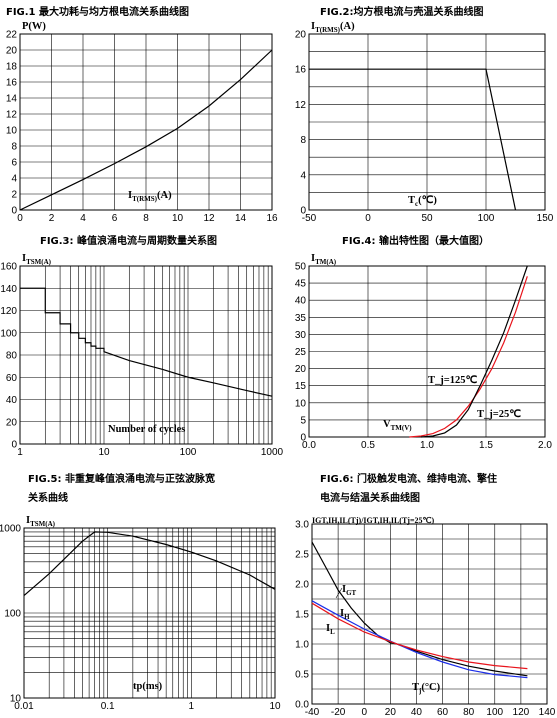 This screenshot has height=718, width=557. I want to click on series-line-i-h, so click(419, 639).